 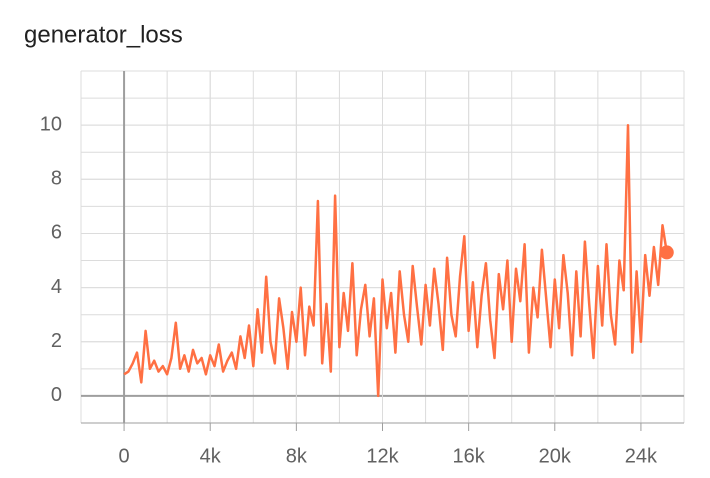 I want to click on y-tick-label: 0, so click(x=56, y=395).